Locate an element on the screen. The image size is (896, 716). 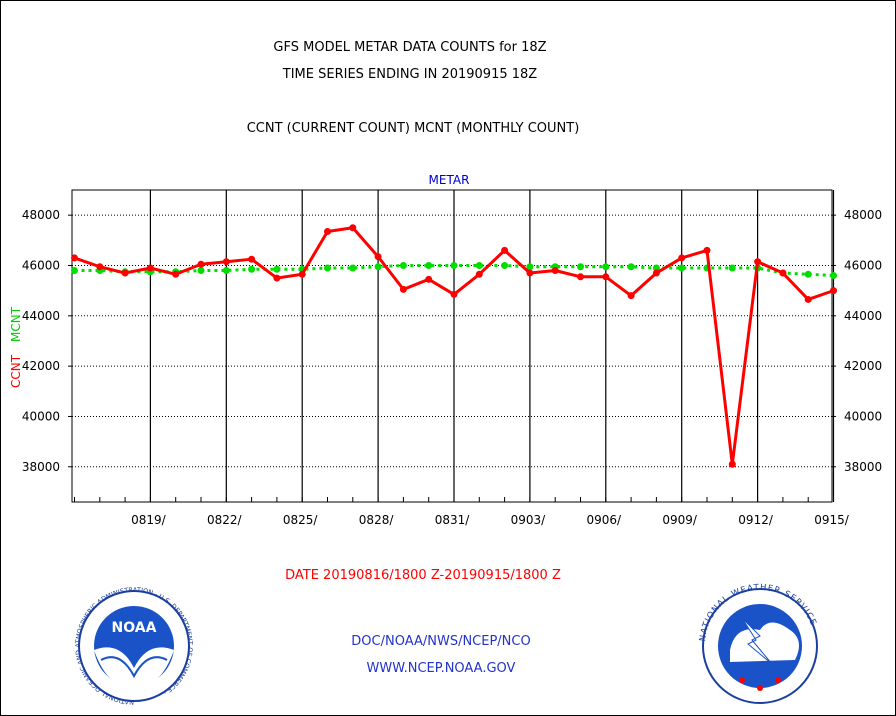
chart-title: GFS MODEL METAR DATA COUNTS for 18Z is located at coordinates (409, 47).